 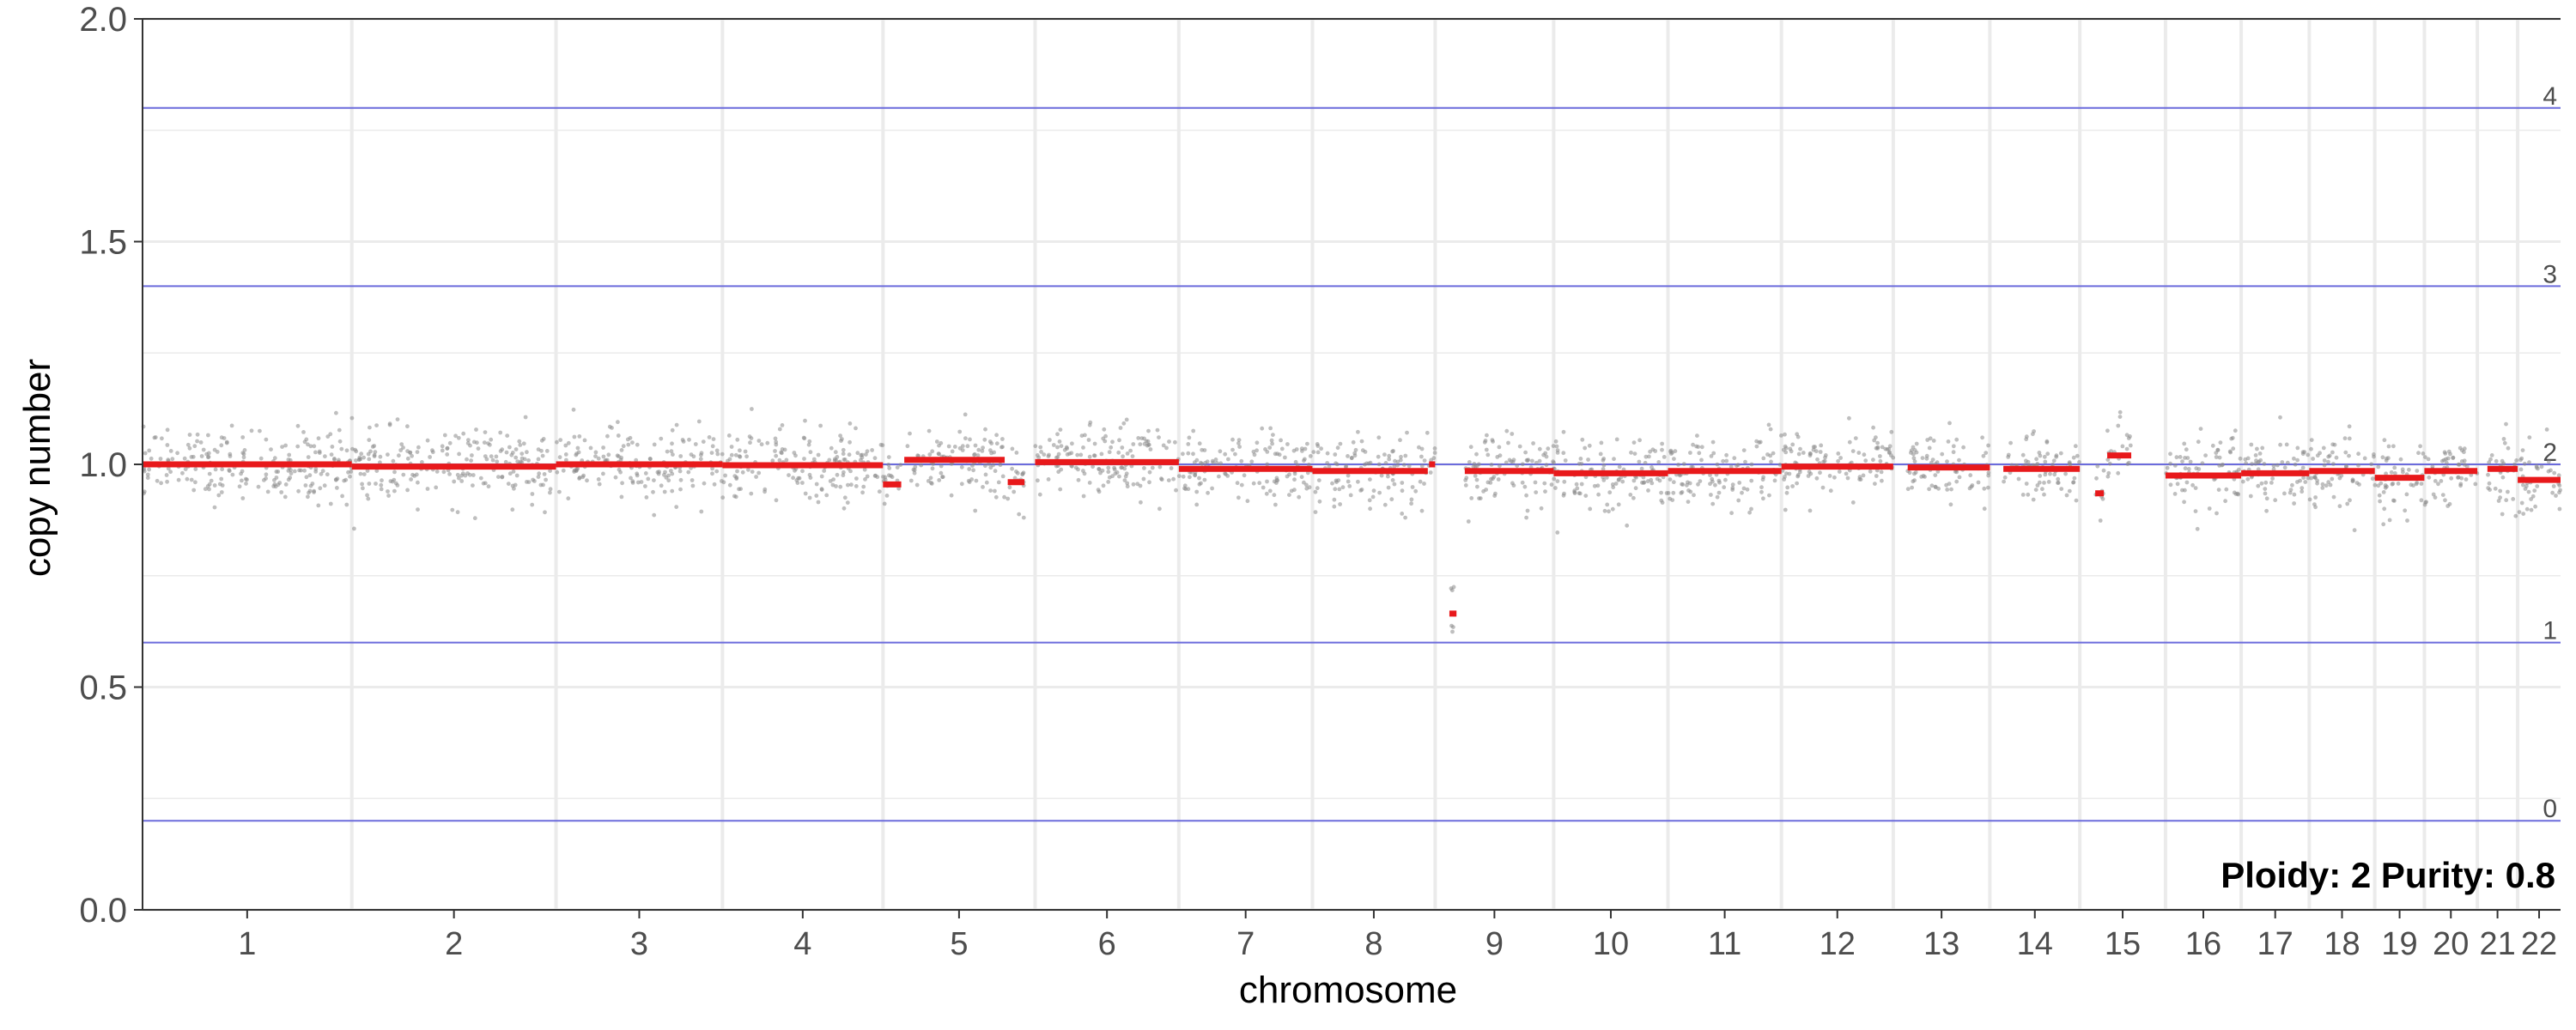 What do you see at coordinates (454, 944) in the screenshot?
I see `x-tick-label: 2` at bounding box center [454, 944].